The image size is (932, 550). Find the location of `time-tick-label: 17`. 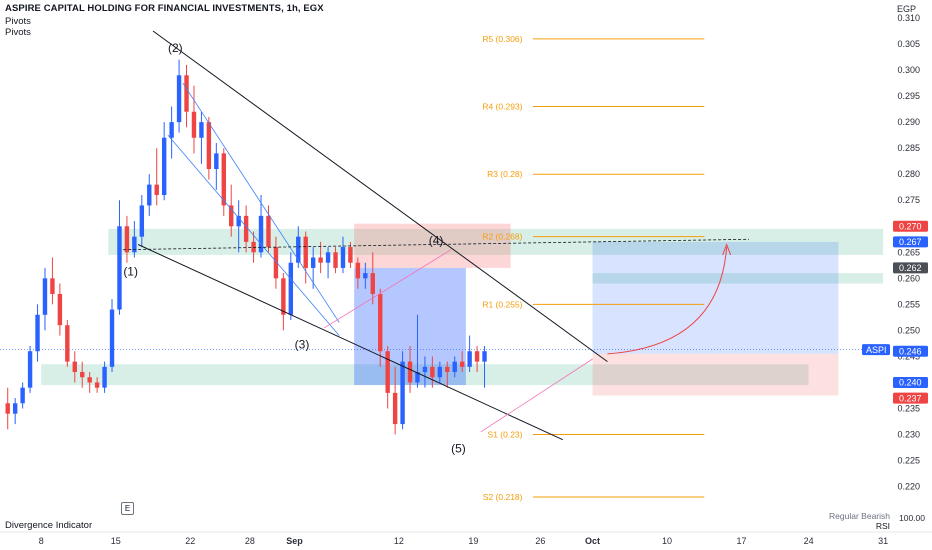

time-tick-label: 17 is located at coordinates (742, 541).